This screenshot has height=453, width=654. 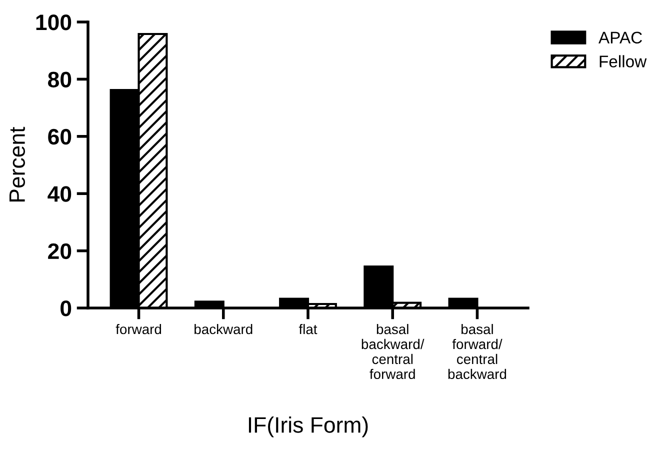 What do you see at coordinates (66, 308) in the screenshot?
I see `y-tick-label: 0` at bounding box center [66, 308].